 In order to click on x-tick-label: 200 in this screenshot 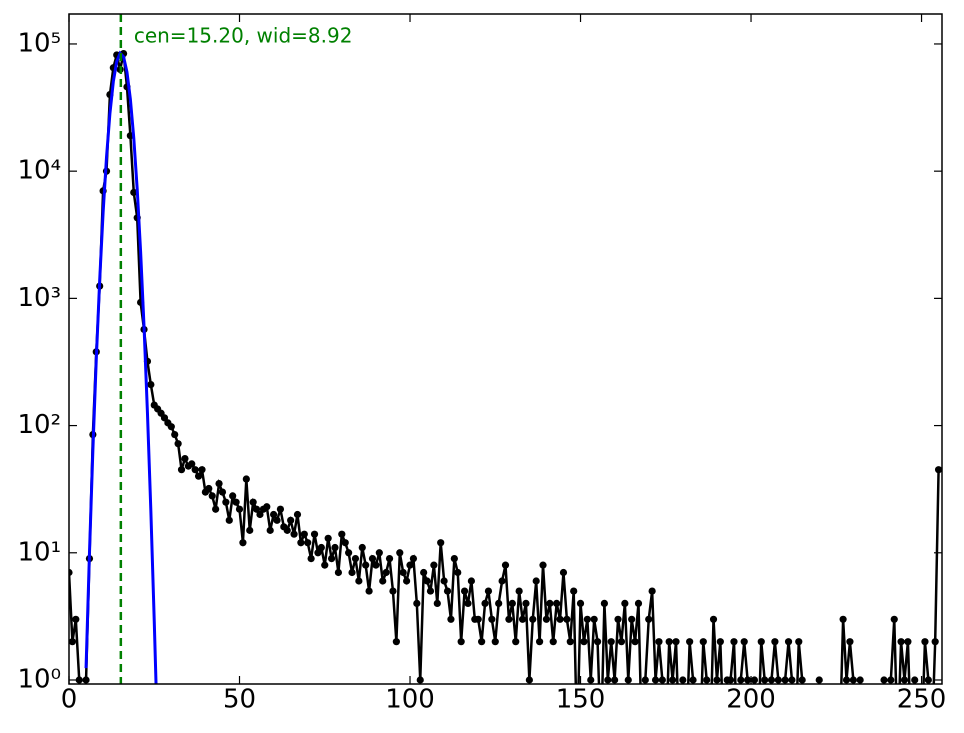, I will do `click(751, 700)`.